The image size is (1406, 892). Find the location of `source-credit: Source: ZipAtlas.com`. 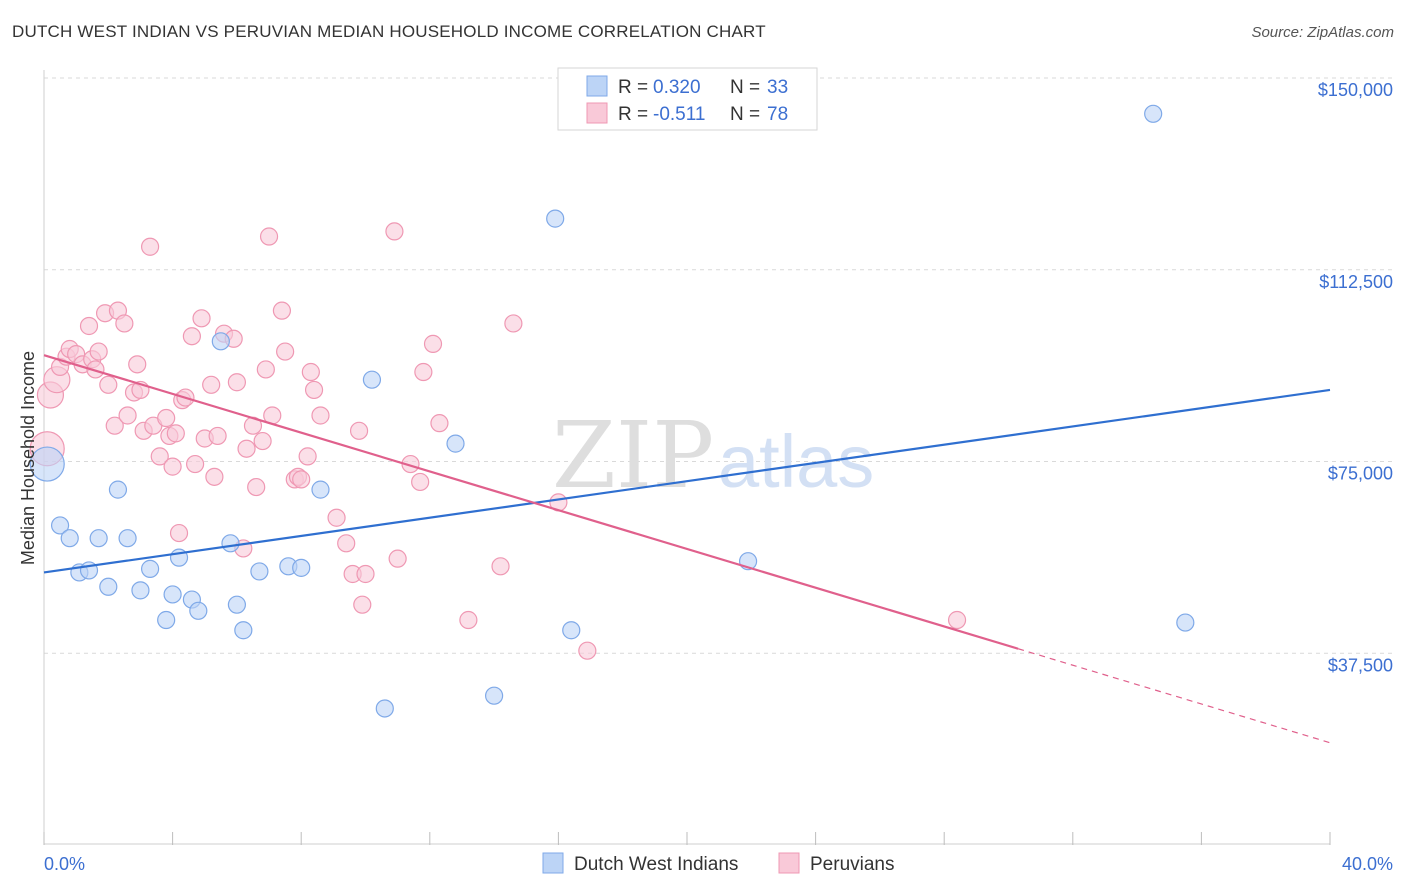

source-credit: Source: ZipAtlas.com is located at coordinates (1322, 32).